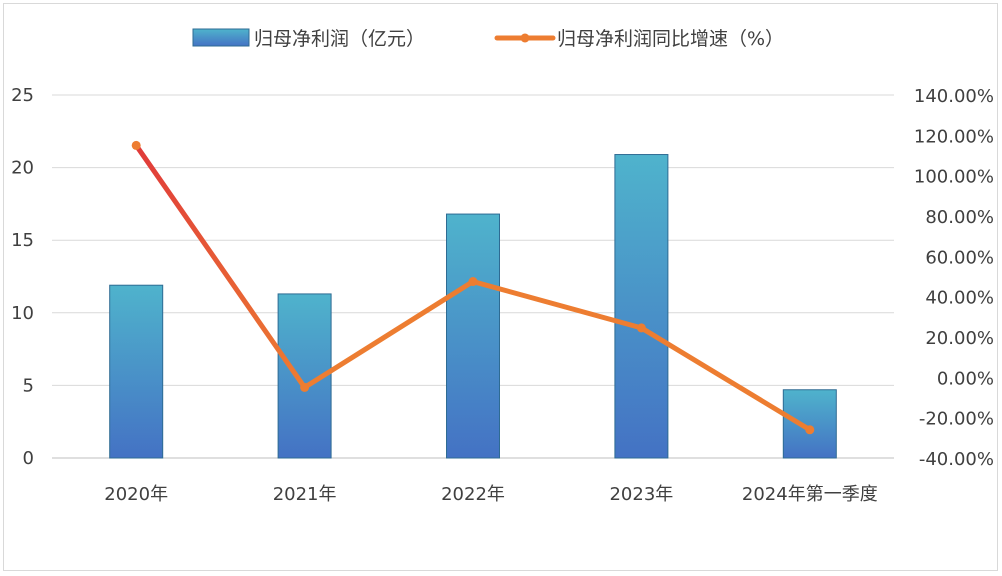 This screenshot has height=576, width=1002. I want to click on left-axis: 0 5 10 15 20 25, so click(22, 277).